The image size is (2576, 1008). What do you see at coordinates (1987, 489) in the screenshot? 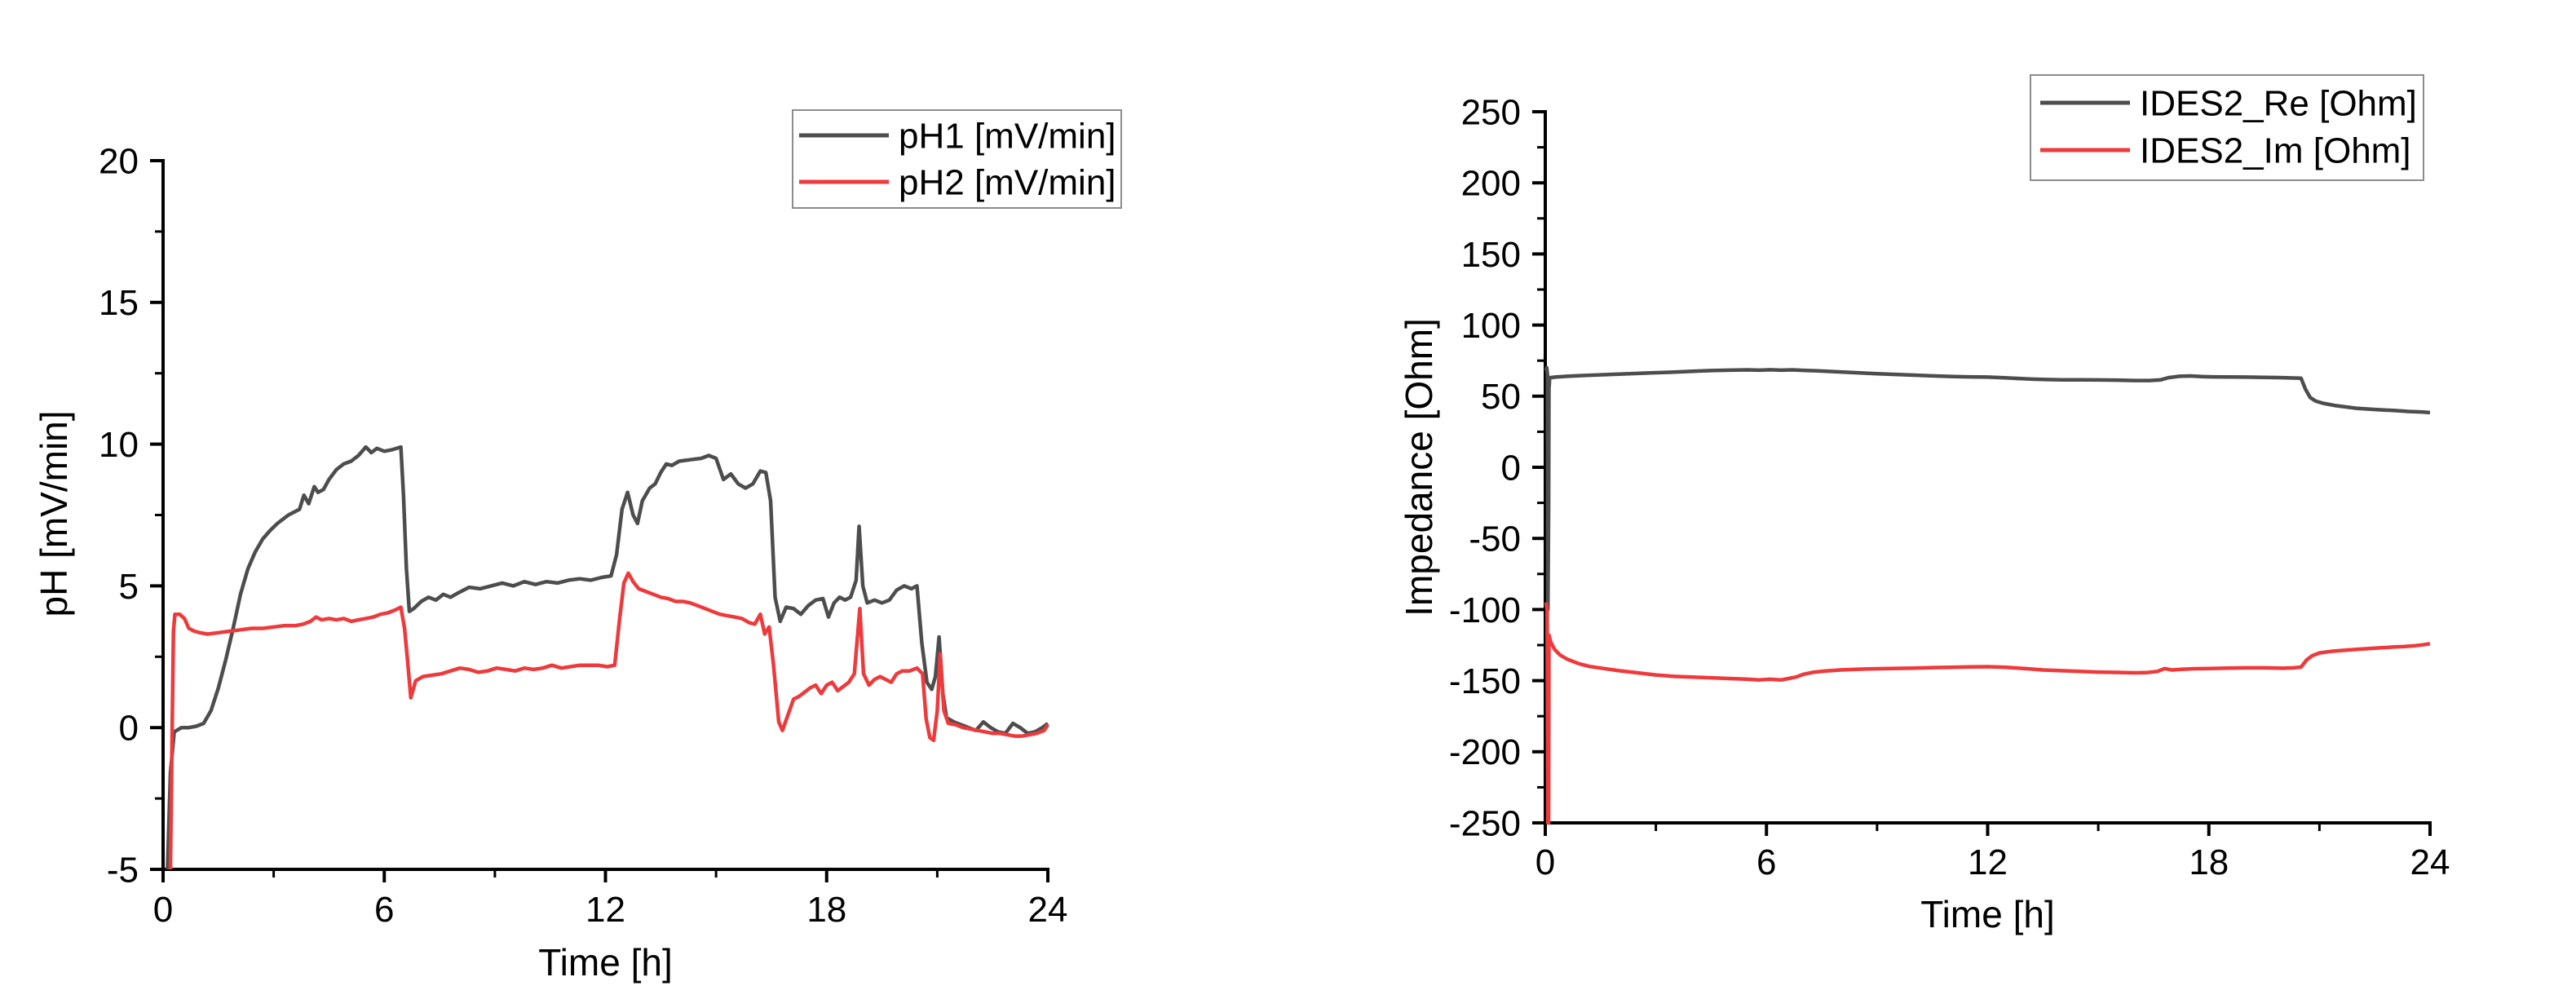
I see `ides2-re-series-line` at bounding box center [1987, 489].